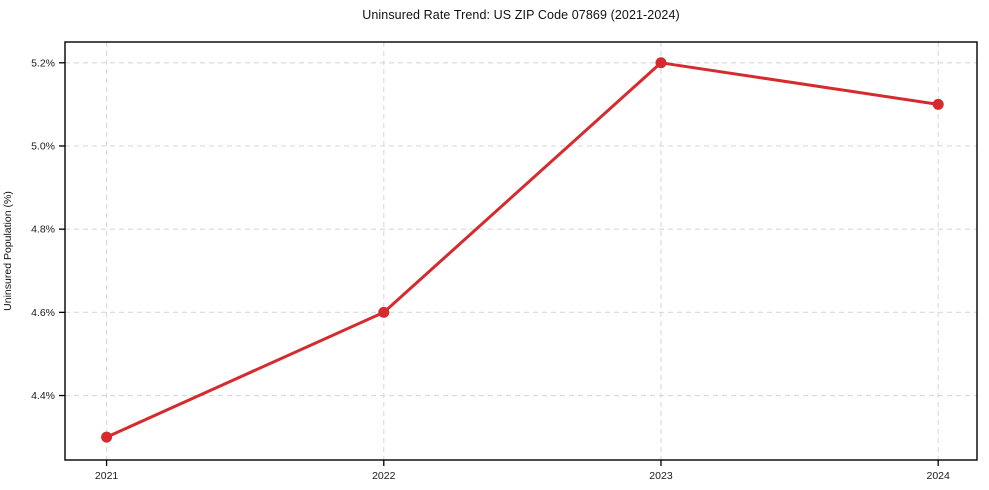 This screenshot has height=490, width=989. What do you see at coordinates (43, 146) in the screenshot?
I see `y-tick-label: 5.0%` at bounding box center [43, 146].